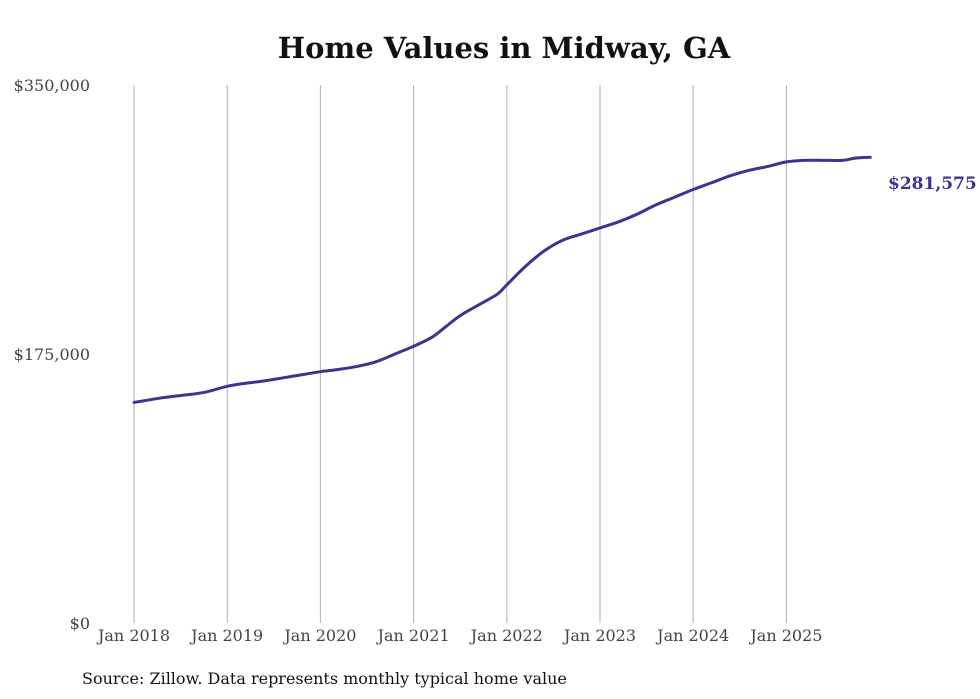 The height and width of the screenshot is (699, 980). What do you see at coordinates (504, 48) in the screenshot?
I see `chart-title: Home Values in Midway, GA` at bounding box center [504, 48].